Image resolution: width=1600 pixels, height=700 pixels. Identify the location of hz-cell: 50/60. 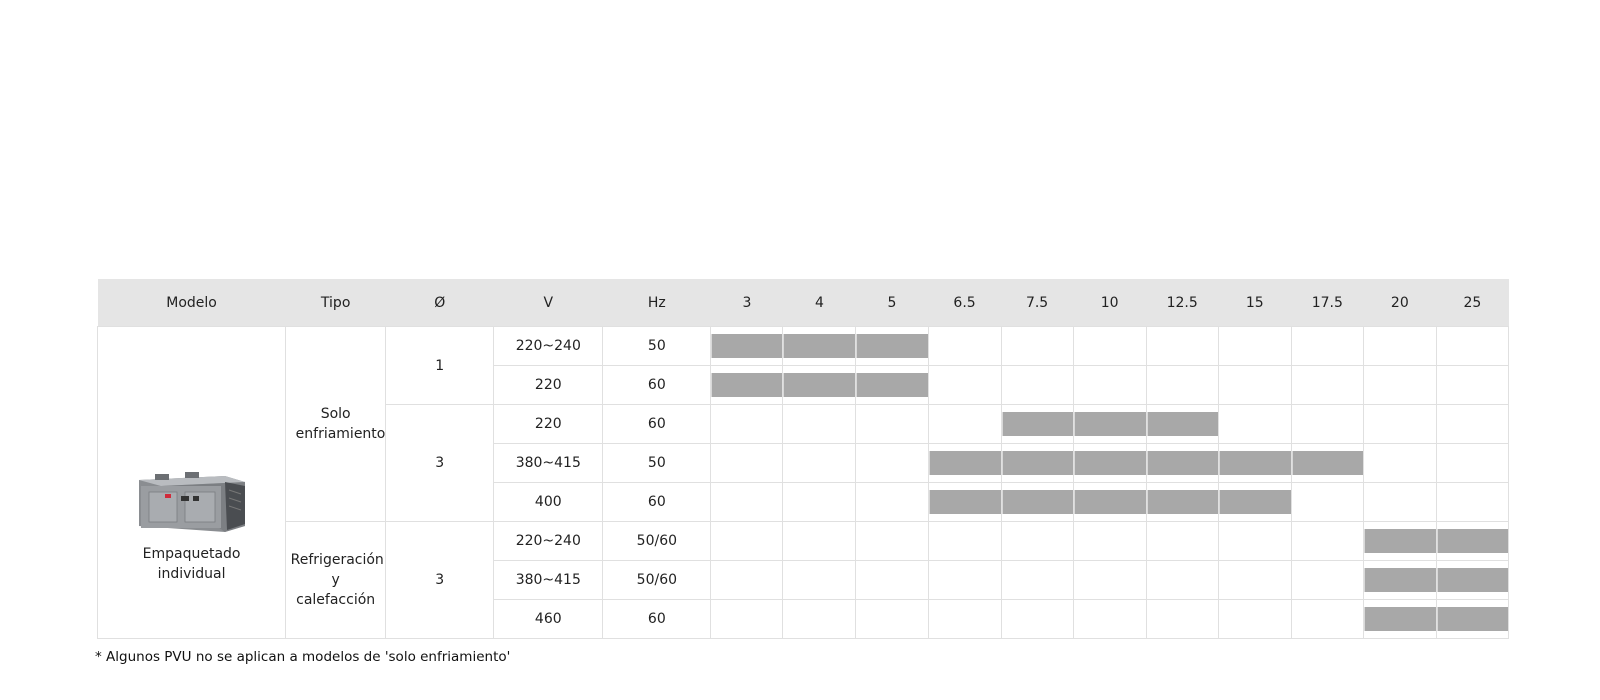
(657, 580).